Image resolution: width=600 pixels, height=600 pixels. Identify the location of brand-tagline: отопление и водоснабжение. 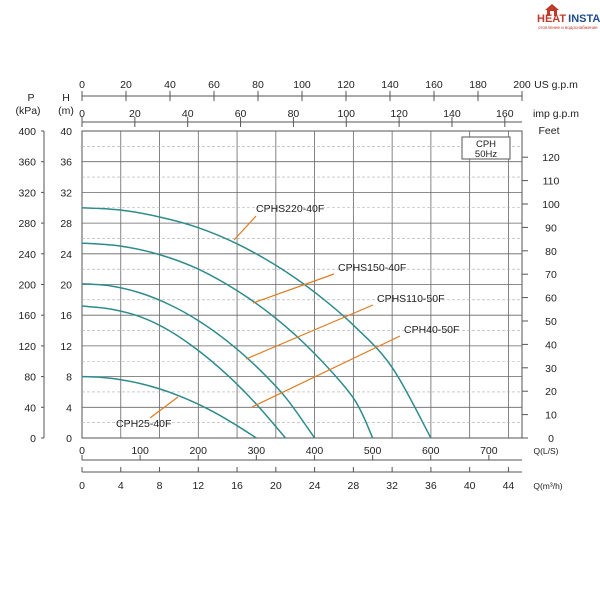
(568, 27).